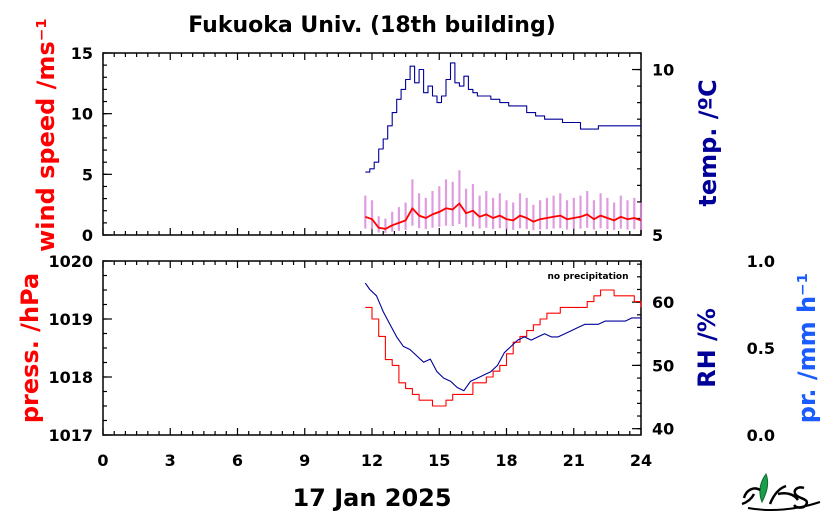 The height and width of the screenshot is (525, 834). I want to click on x-tick-label: 18, so click(506, 460).